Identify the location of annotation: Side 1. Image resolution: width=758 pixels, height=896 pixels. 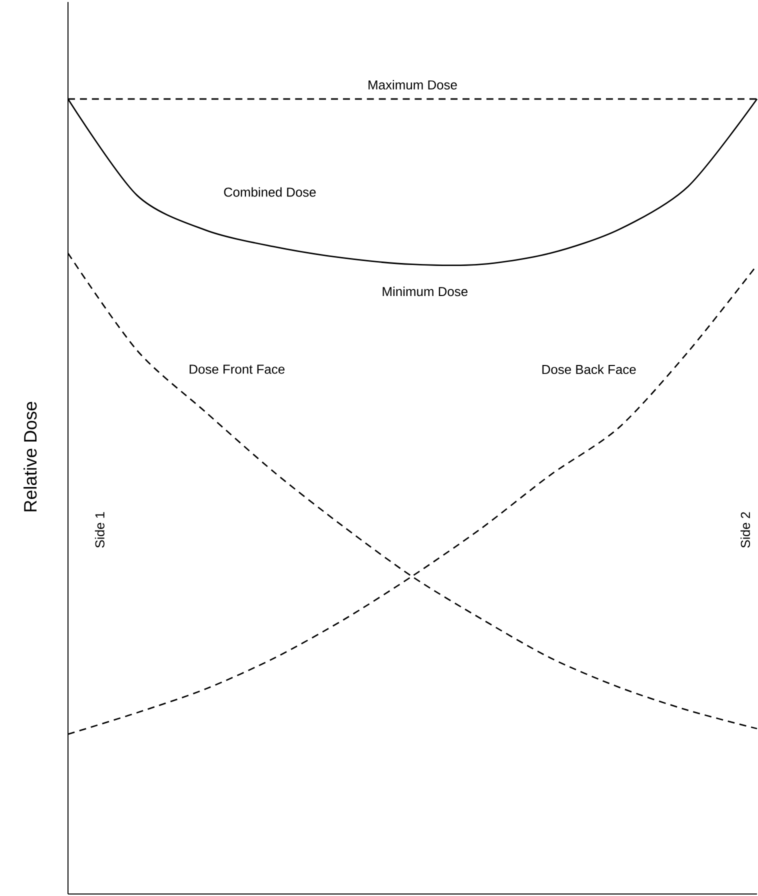
(100, 530).